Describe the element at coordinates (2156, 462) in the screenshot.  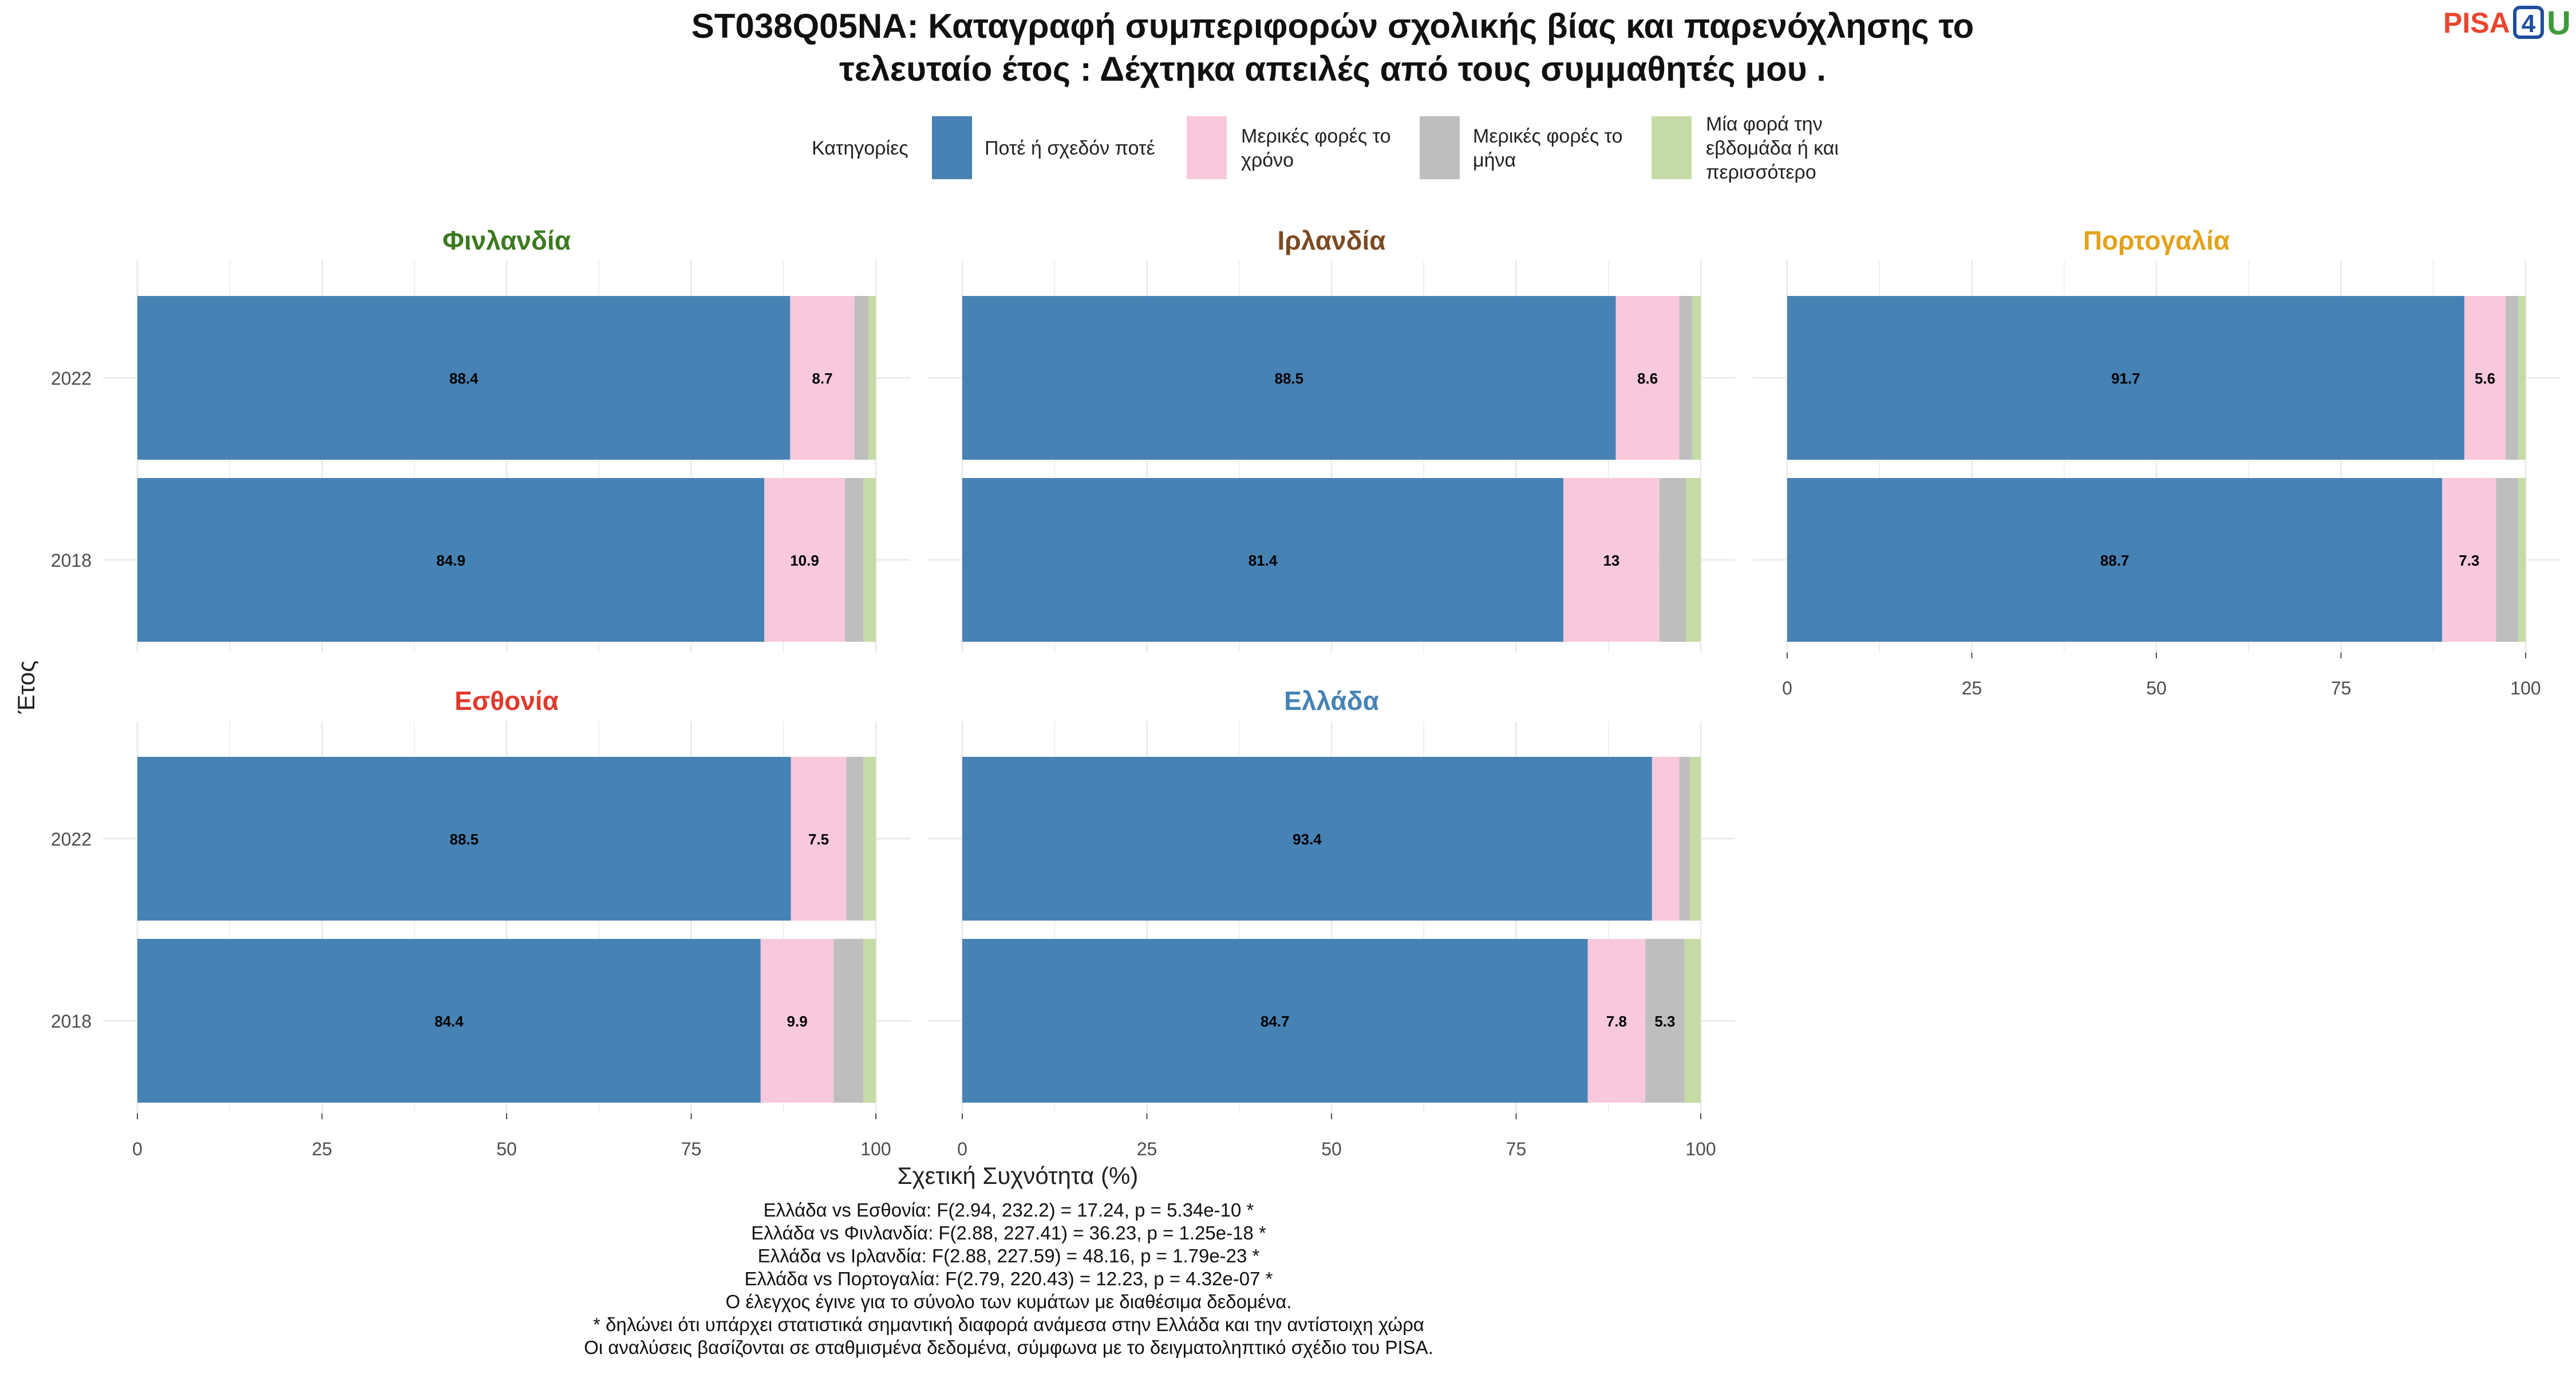
I see `facet-panel: Πορτογαλία 91.7 5.6 88.7 7.3 0 25 50 75 100` at that location.